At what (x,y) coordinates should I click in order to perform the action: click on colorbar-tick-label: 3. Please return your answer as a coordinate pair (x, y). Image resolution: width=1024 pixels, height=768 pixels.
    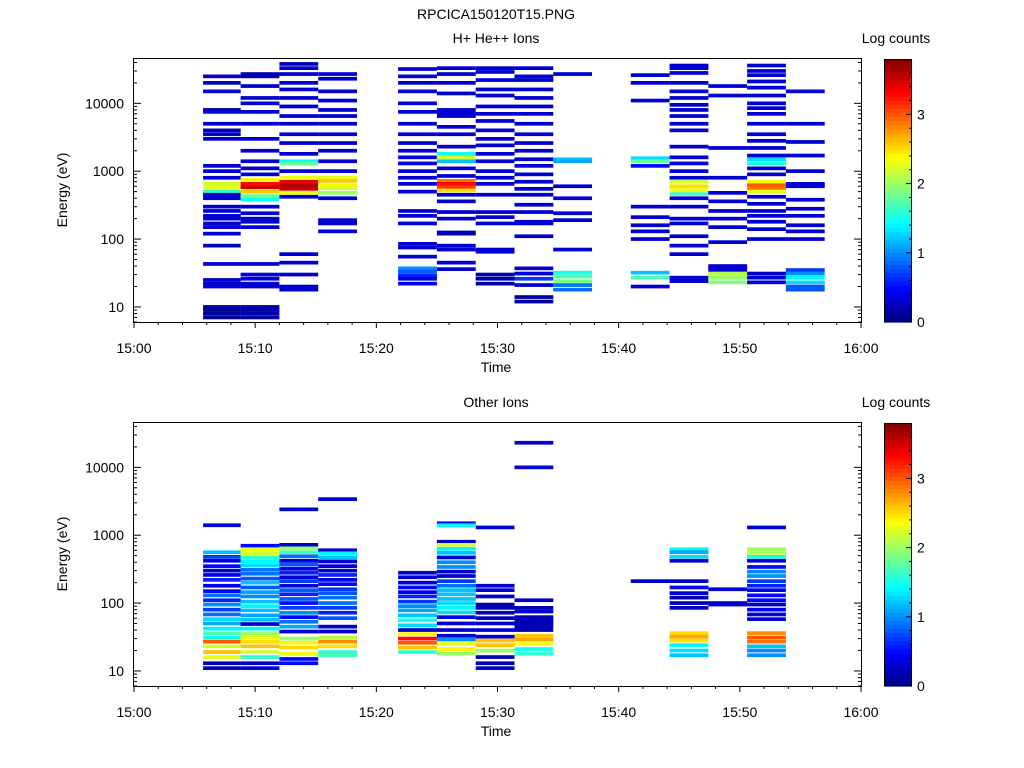
    Looking at the image, I should click on (921, 114).